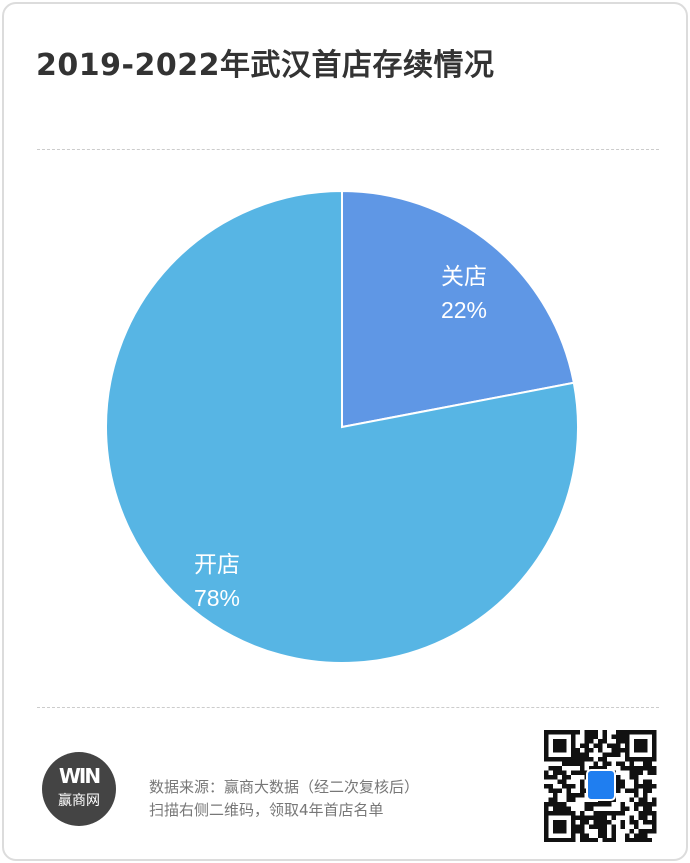 This screenshot has width=690, height=863. What do you see at coordinates (266, 810) in the screenshot?
I see `cta-line: 扫描右侧二维码，领取4年首店名单` at bounding box center [266, 810].